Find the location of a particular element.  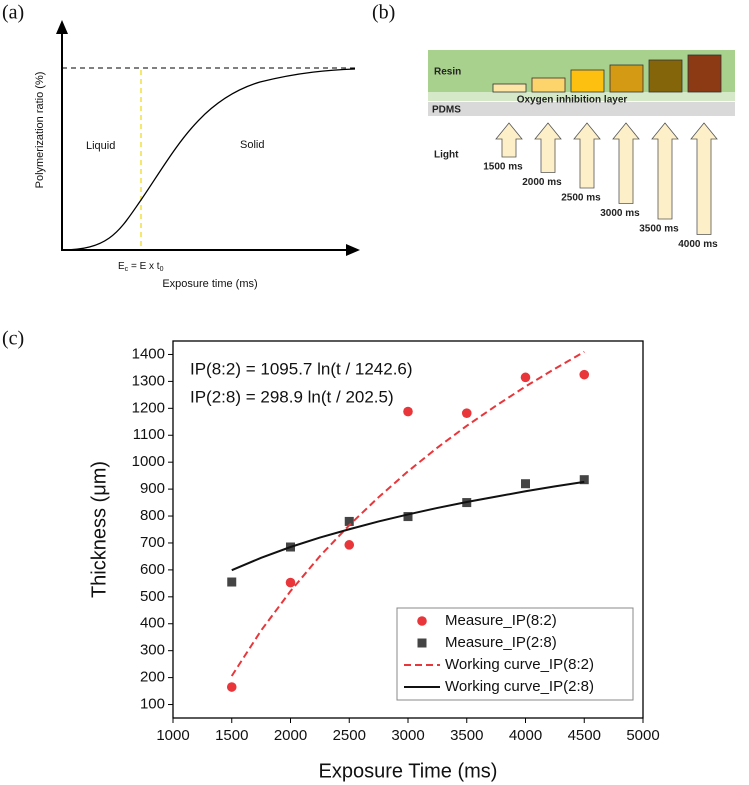

y-tick-label: 600 is located at coordinates (152, 569).